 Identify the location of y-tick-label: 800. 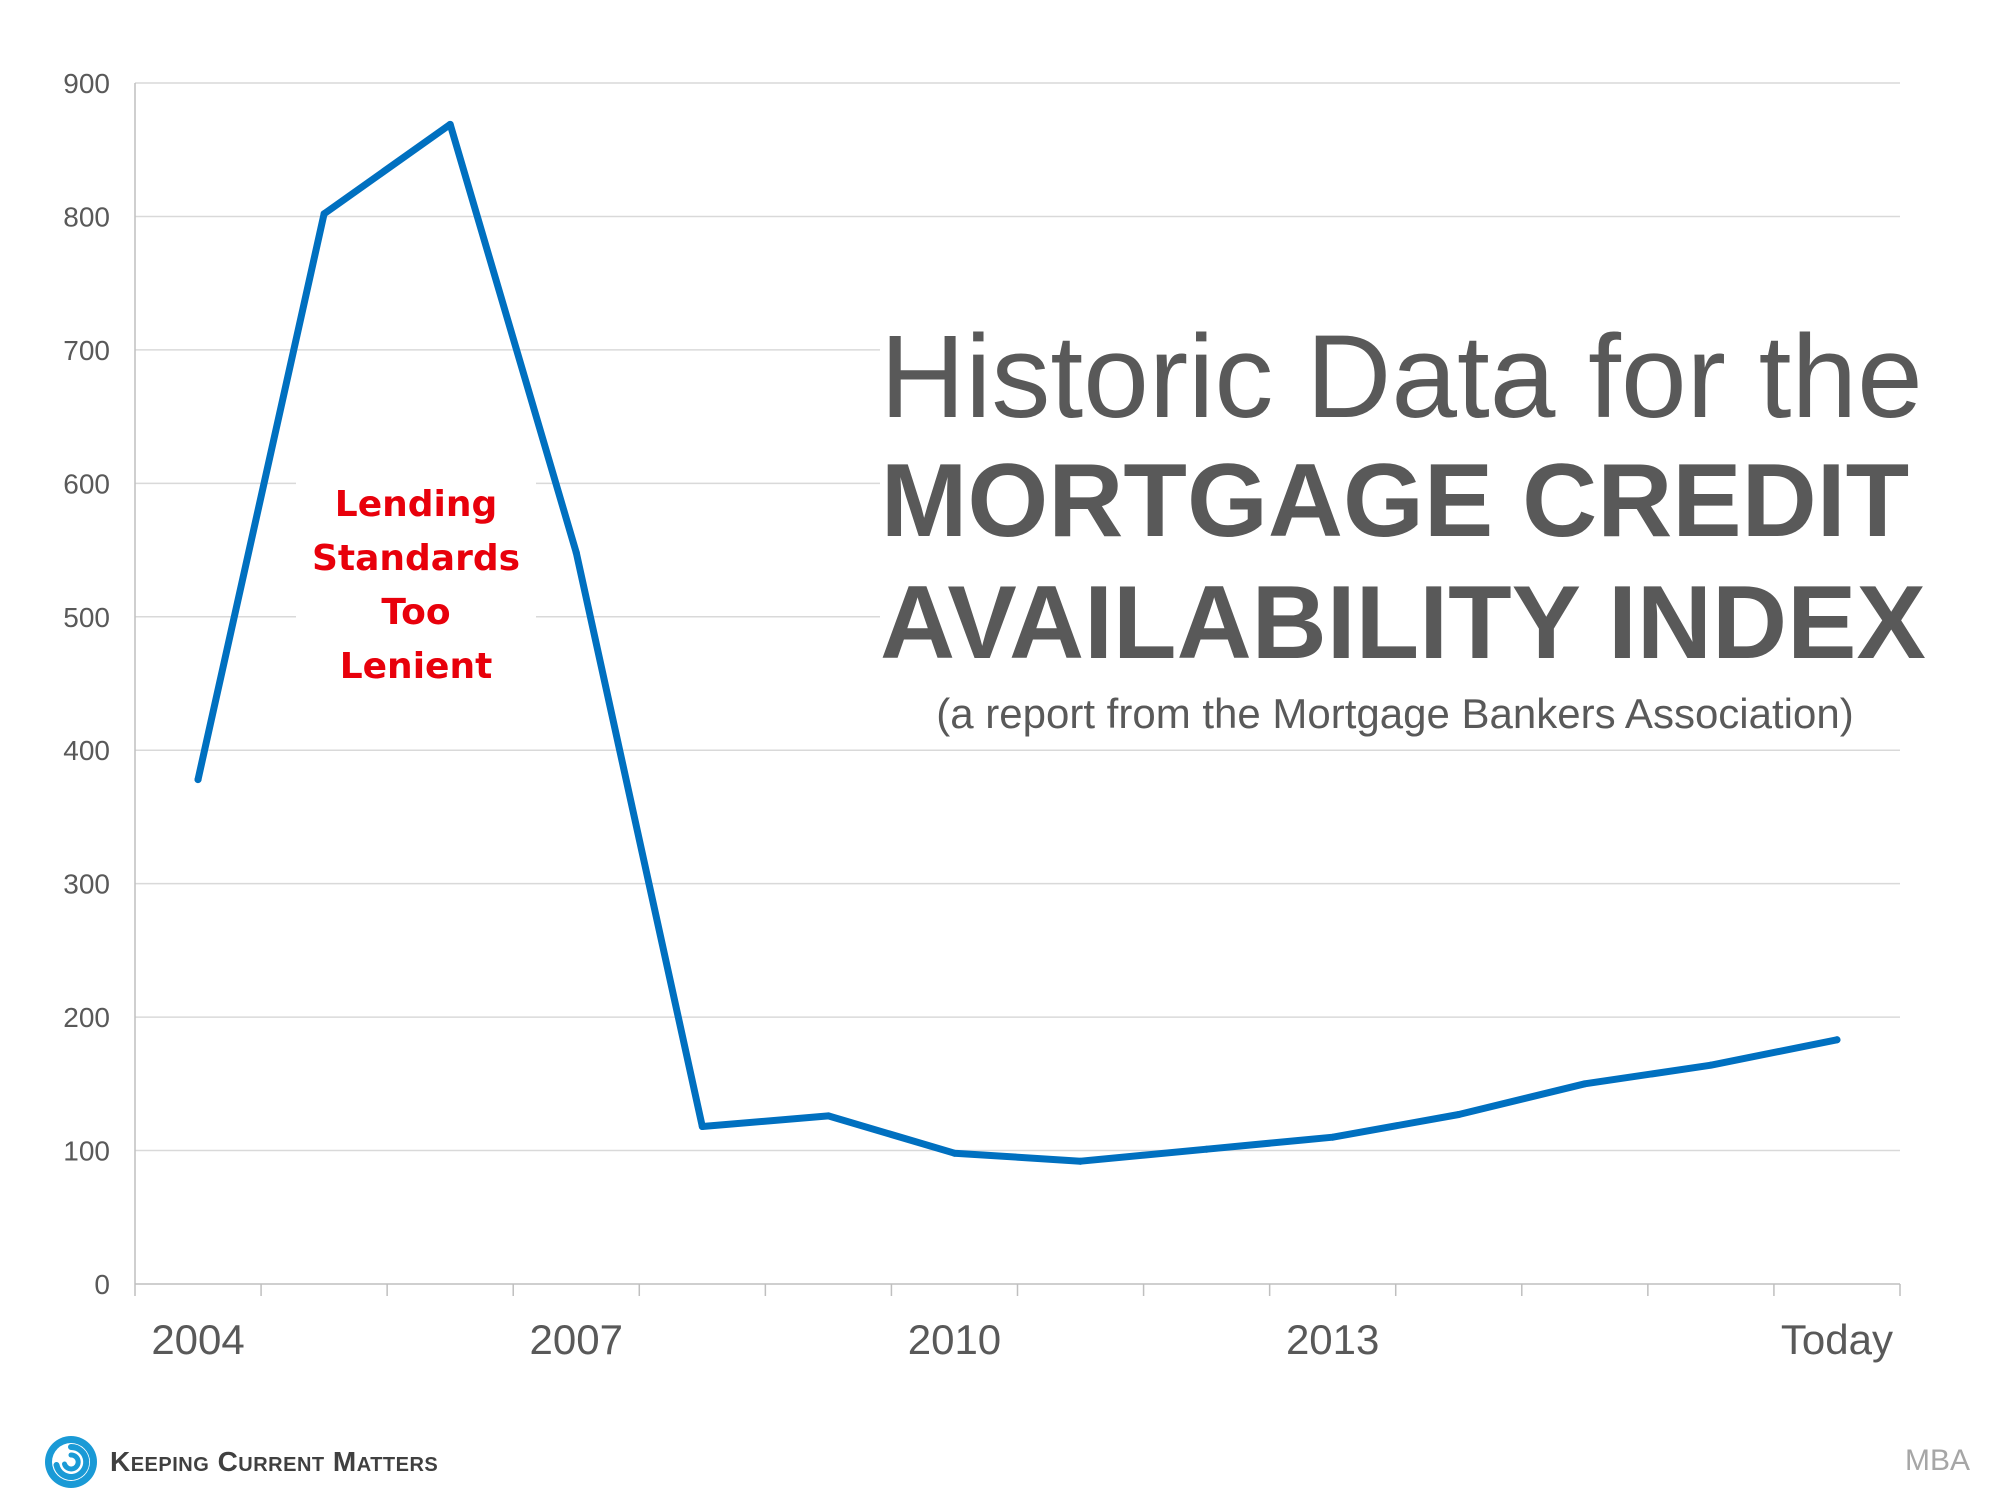
(86, 216).